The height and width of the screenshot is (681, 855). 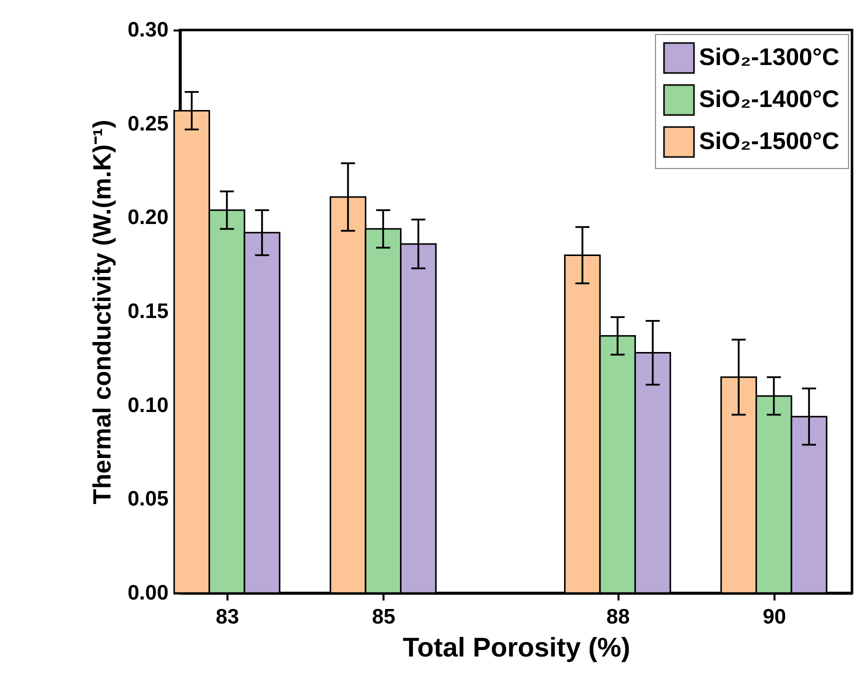 I want to click on legend-label: SiO₂-1400°C, so click(x=769, y=99).